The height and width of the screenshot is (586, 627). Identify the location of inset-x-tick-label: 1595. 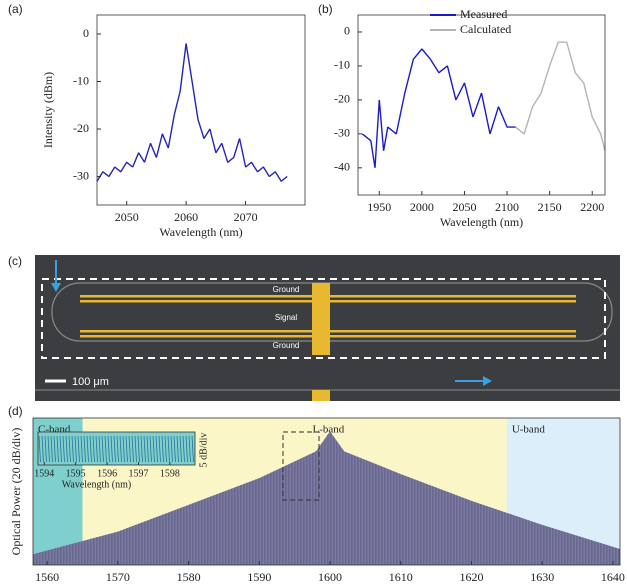
(76, 473).